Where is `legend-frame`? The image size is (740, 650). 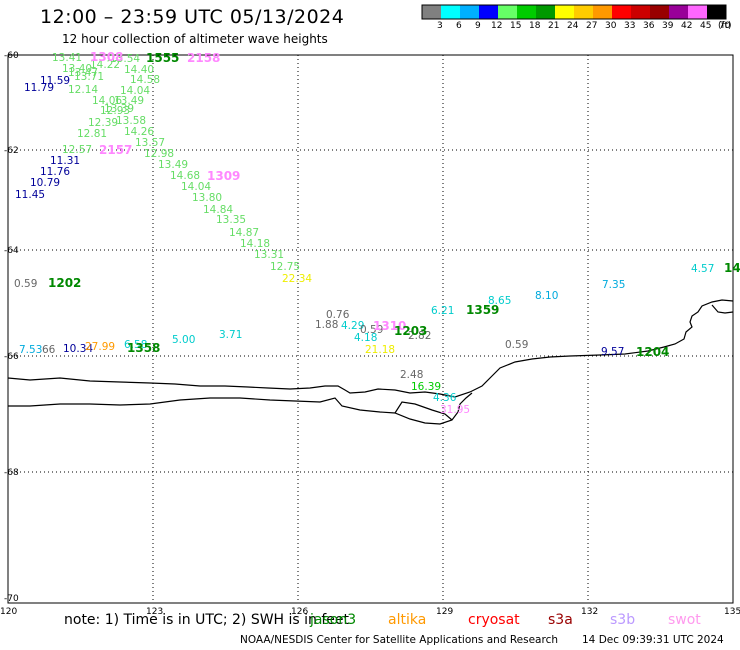 legend-frame is located at coordinates (574, 12).